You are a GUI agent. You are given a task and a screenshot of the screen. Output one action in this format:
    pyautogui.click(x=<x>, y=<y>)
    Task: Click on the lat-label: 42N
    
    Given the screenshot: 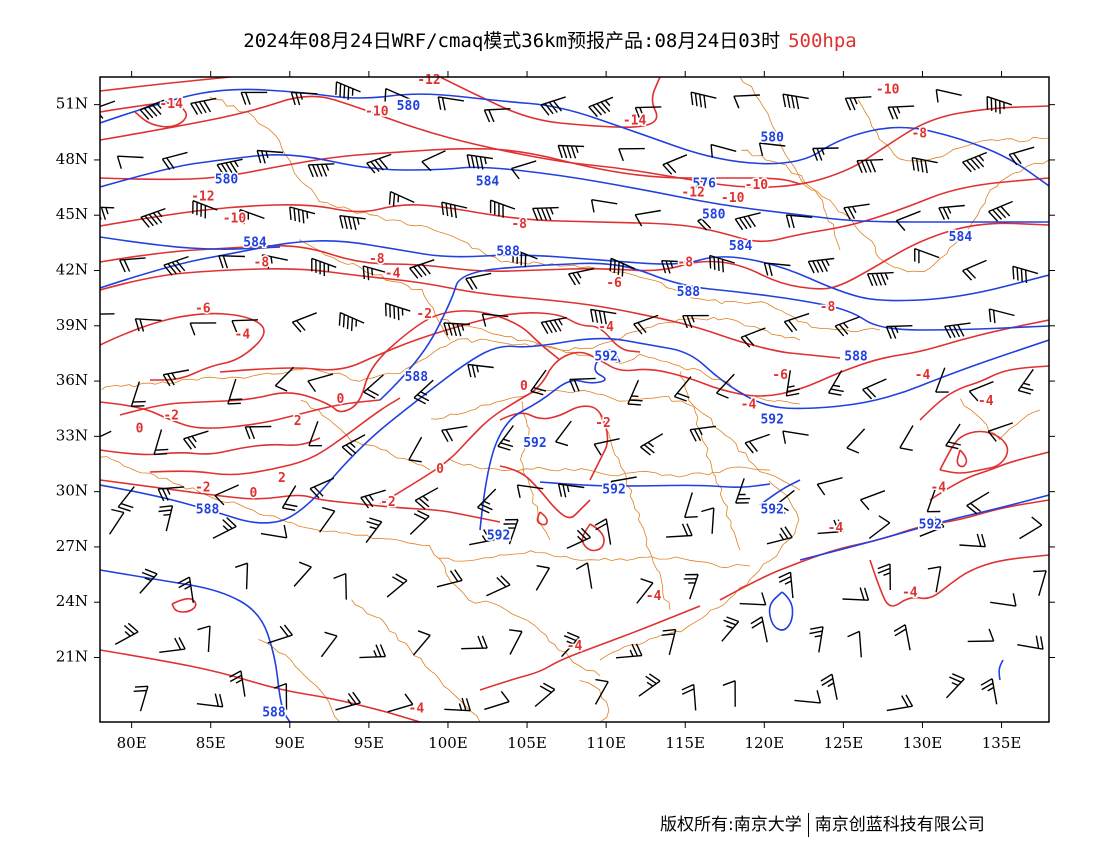 What is the action you would take?
    pyautogui.click(x=72, y=270)
    